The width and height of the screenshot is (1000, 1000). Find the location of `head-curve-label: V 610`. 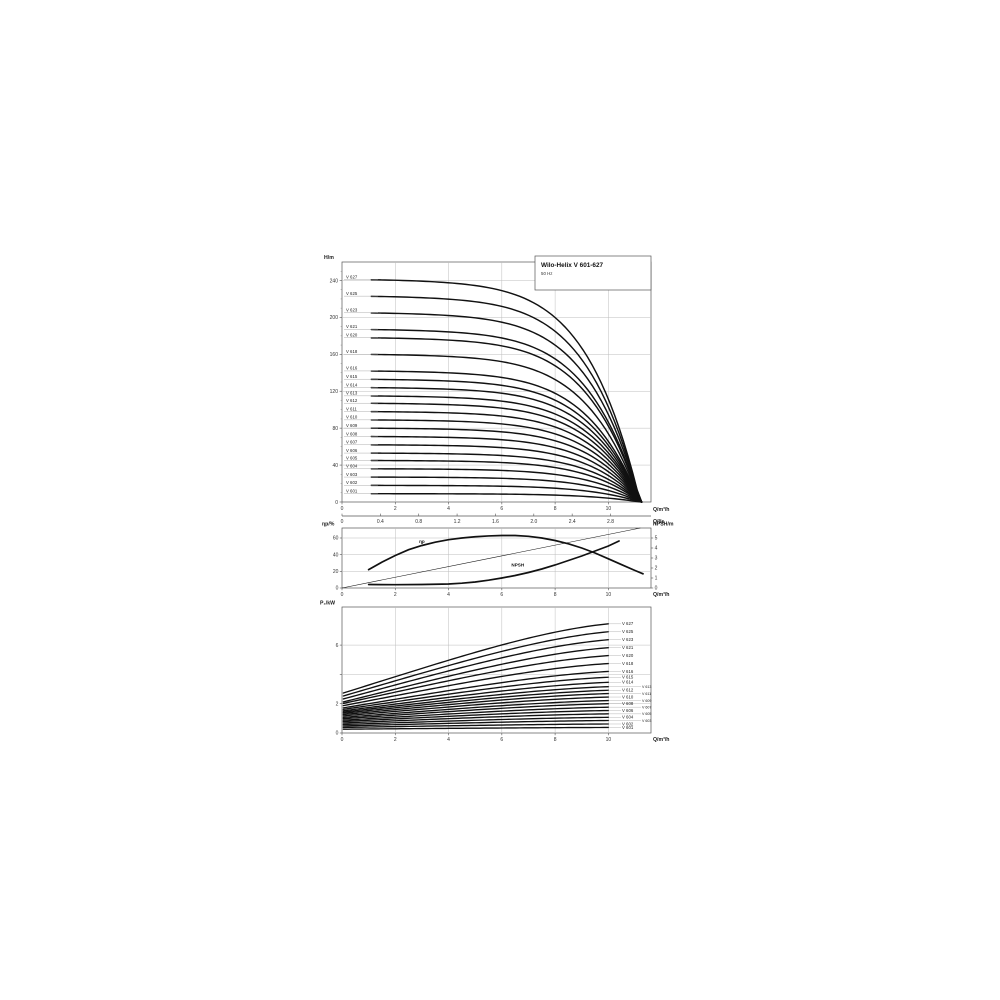

head-curve-label: V 610 is located at coordinates (352, 417).